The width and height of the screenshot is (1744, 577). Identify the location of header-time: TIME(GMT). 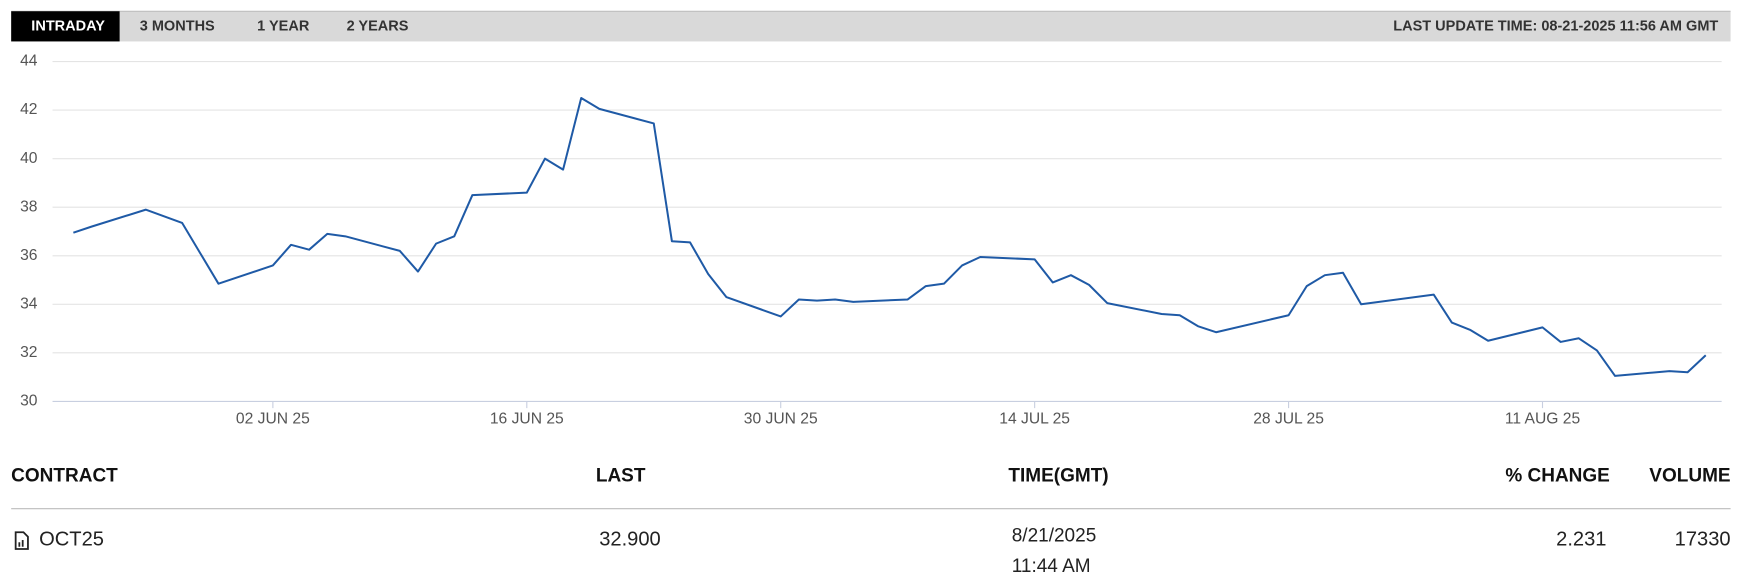
(1058, 475).